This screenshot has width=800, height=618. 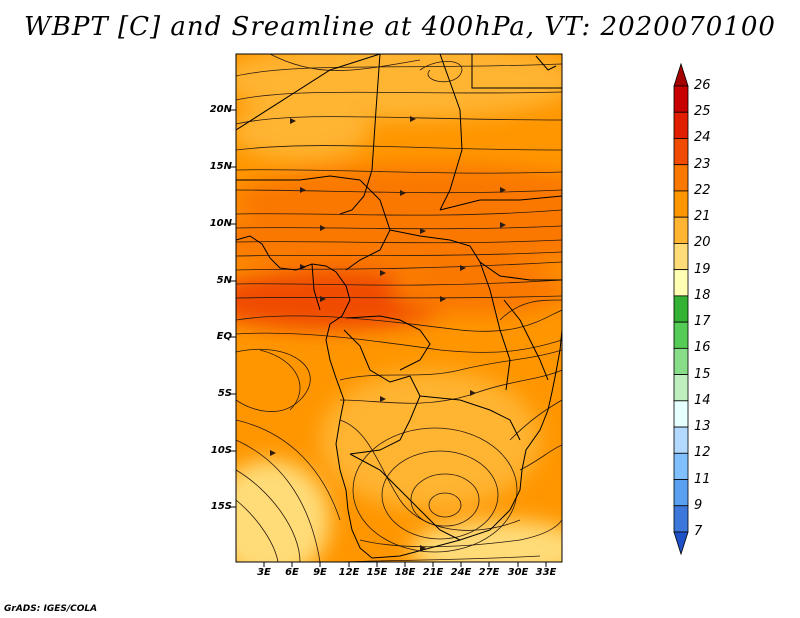 What do you see at coordinates (476, 290) in the screenshot?
I see `wbpt-band-east` at bounding box center [476, 290].